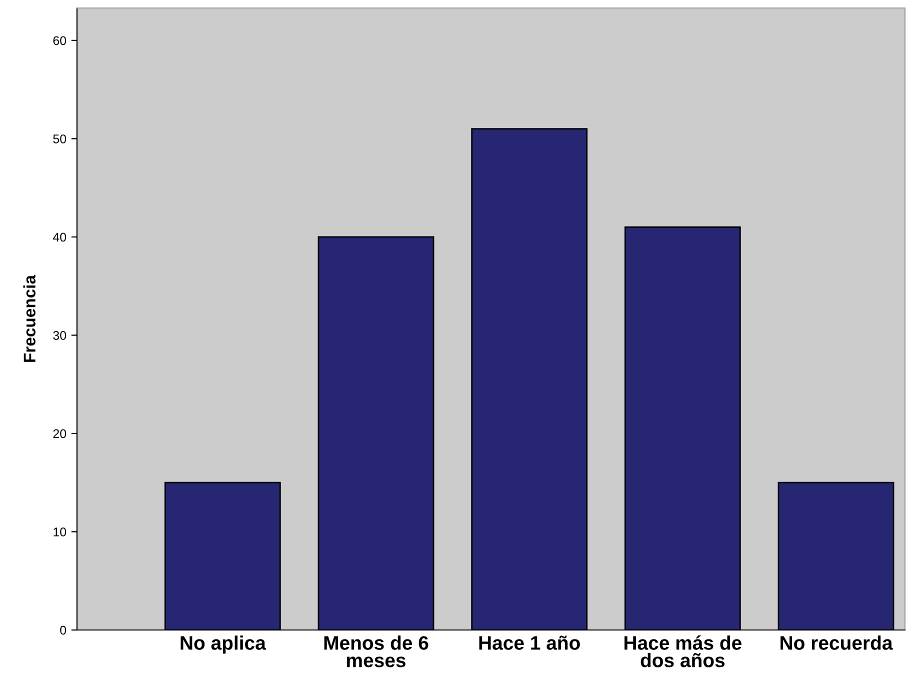 The image size is (906, 689). Describe the element at coordinates (59, 433) in the screenshot. I see `y-tick-label: 20` at that location.